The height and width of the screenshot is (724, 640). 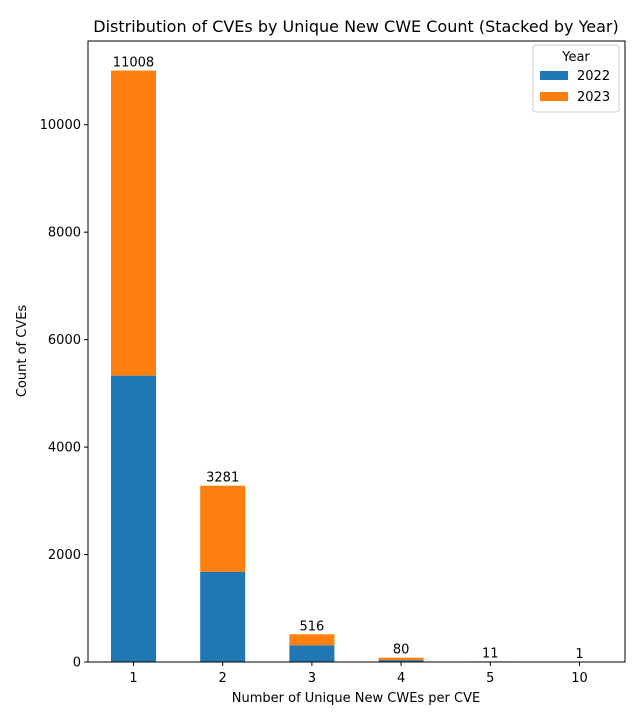 I want to click on y-axis-label: Count of CVEs, so click(x=22, y=351).